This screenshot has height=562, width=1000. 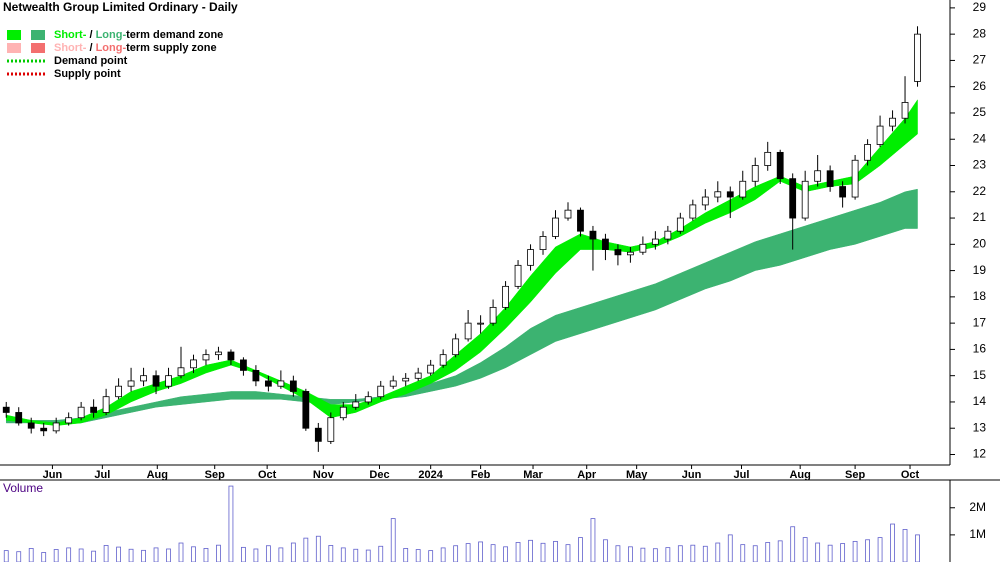 I want to click on legend-text: Short-, so click(x=70, y=35).